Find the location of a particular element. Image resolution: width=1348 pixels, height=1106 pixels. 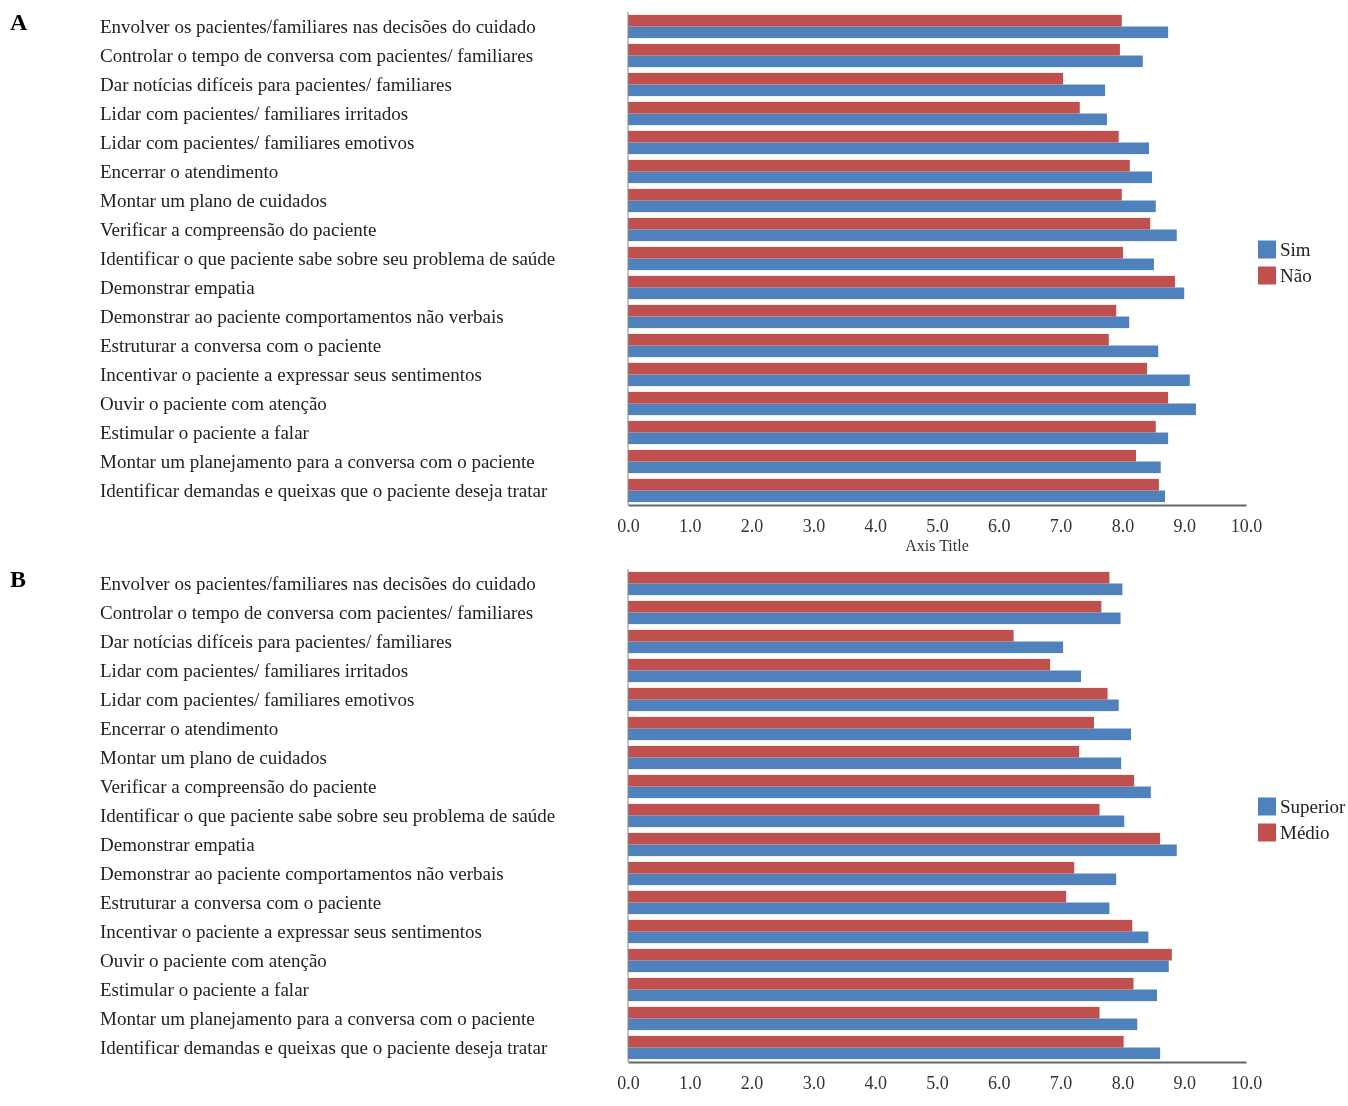

x-tick-label: 7.0 is located at coordinates (1061, 1082).